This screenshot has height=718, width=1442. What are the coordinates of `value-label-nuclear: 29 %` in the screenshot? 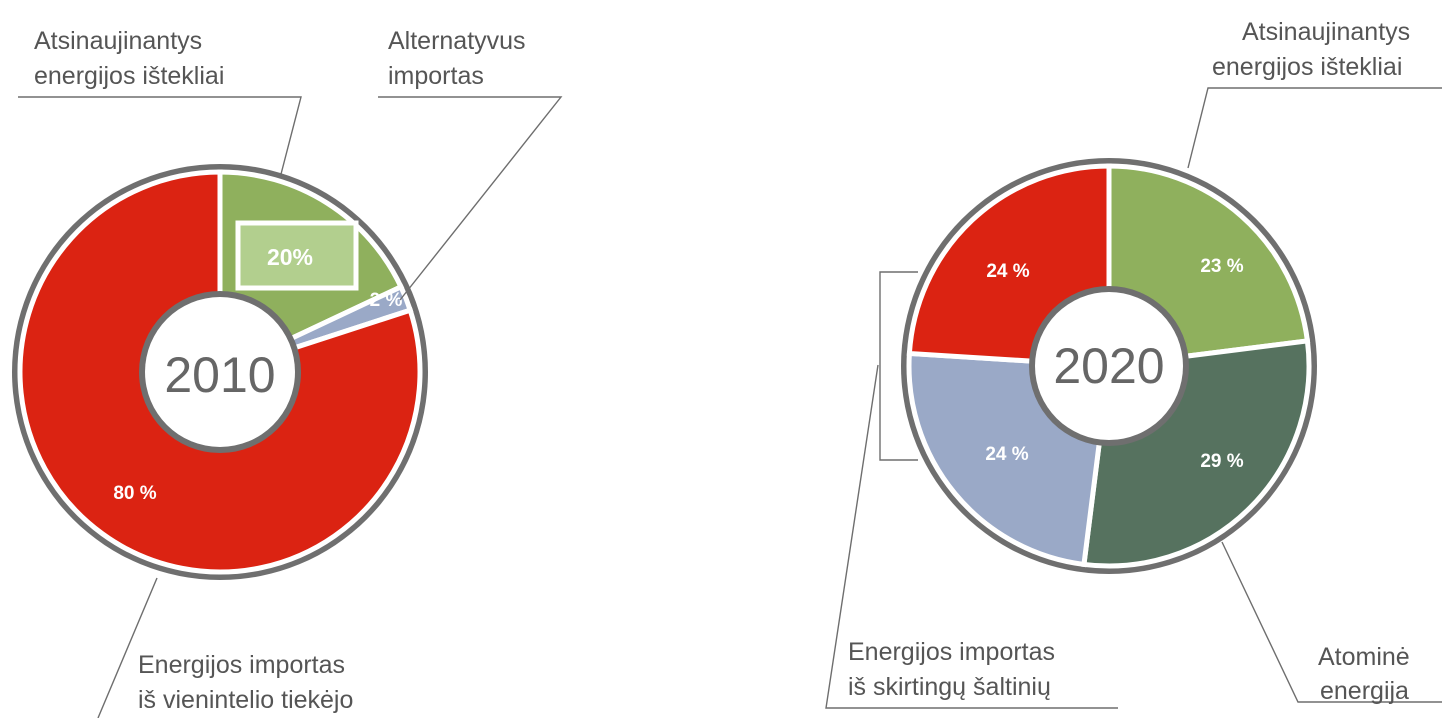 It's located at (1221, 461).